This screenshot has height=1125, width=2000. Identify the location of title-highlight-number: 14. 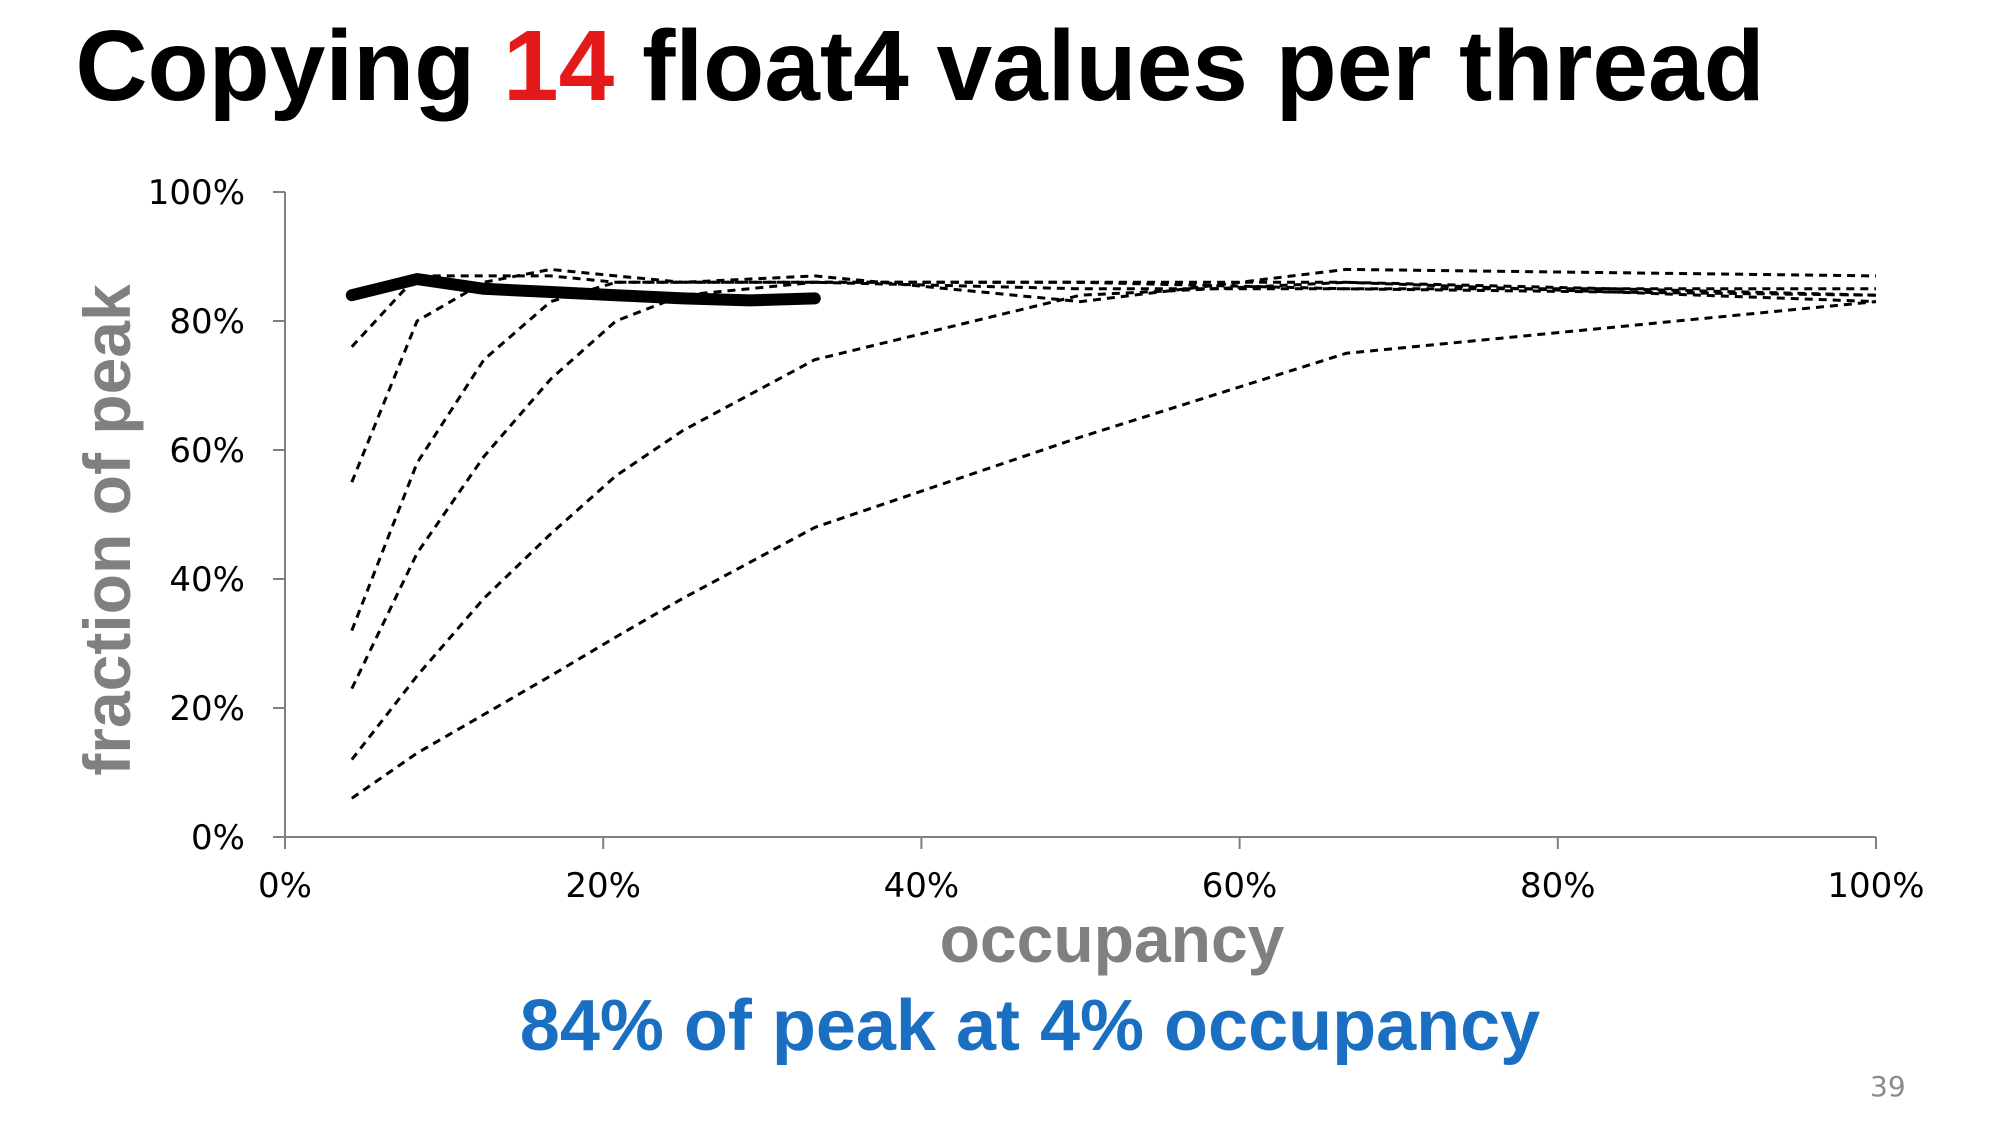
(559, 66).